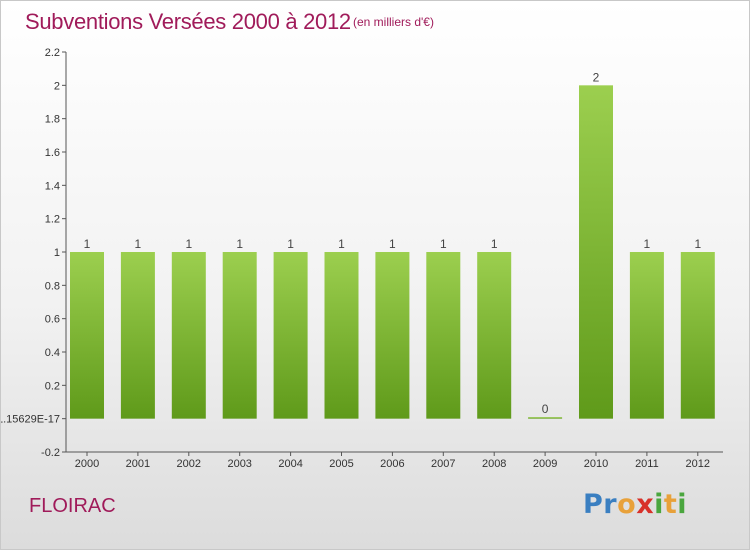 The width and height of the screenshot is (750, 550). Describe the element at coordinates (57, 86) in the screenshot. I see `y-tick-label: 2` at that location.